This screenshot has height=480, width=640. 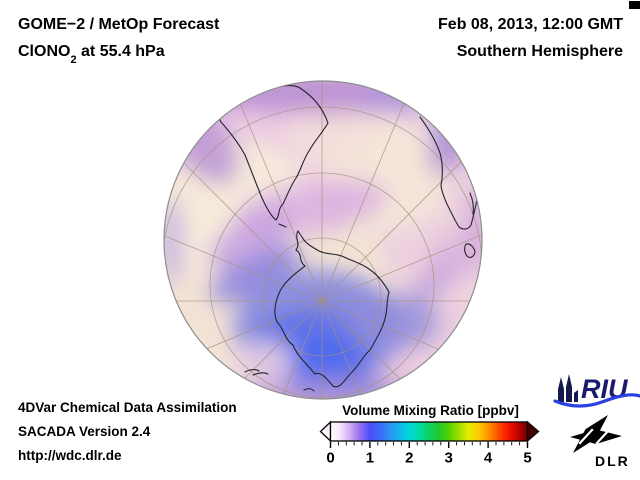 I want to click on colorbar: Volume Mixing Ratio [ppbv] 0 1 2 3 4 5, so click(x=429, y=435).